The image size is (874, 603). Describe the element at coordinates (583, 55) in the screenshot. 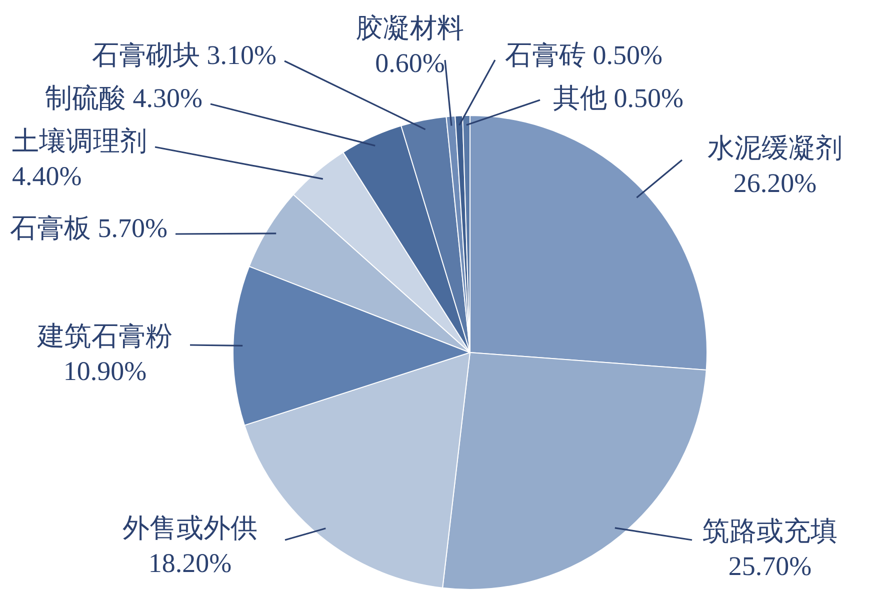

I see `slice-label: 石膏砖 0.50%` at that location.